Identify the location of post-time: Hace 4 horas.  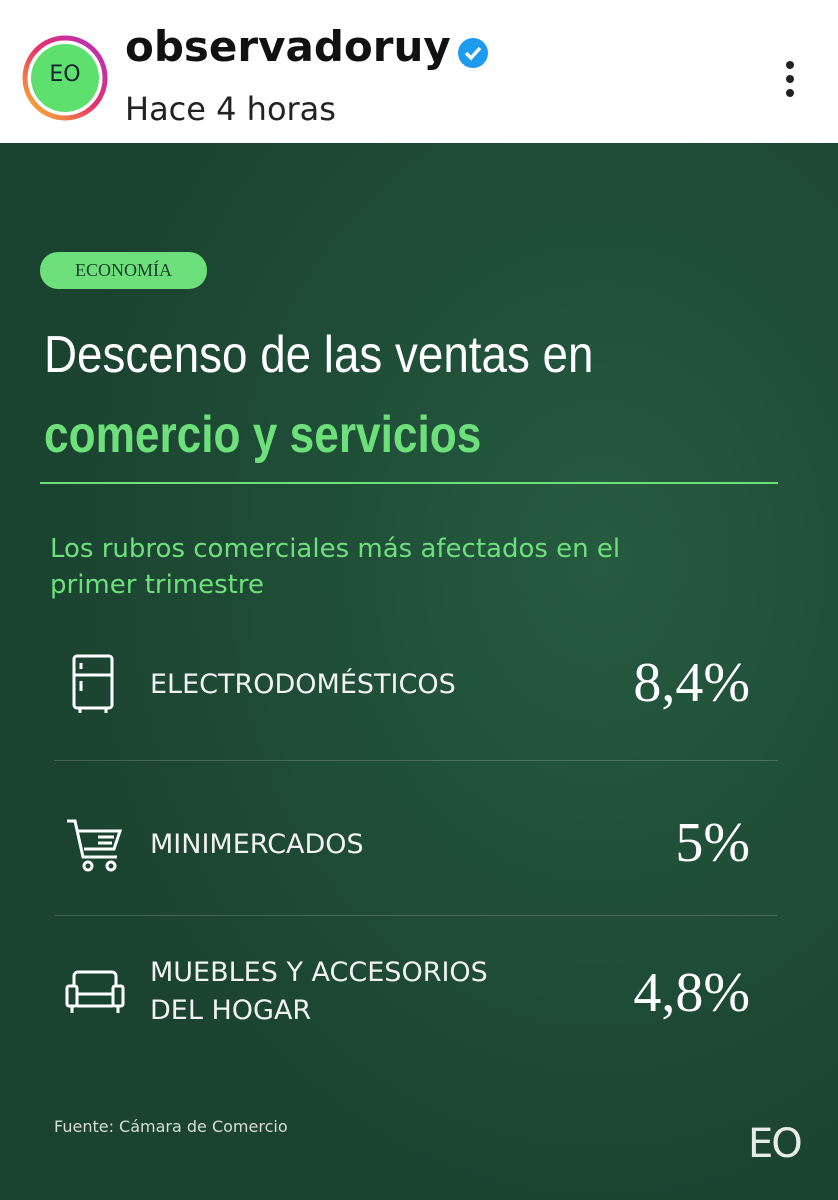
(230, 109).